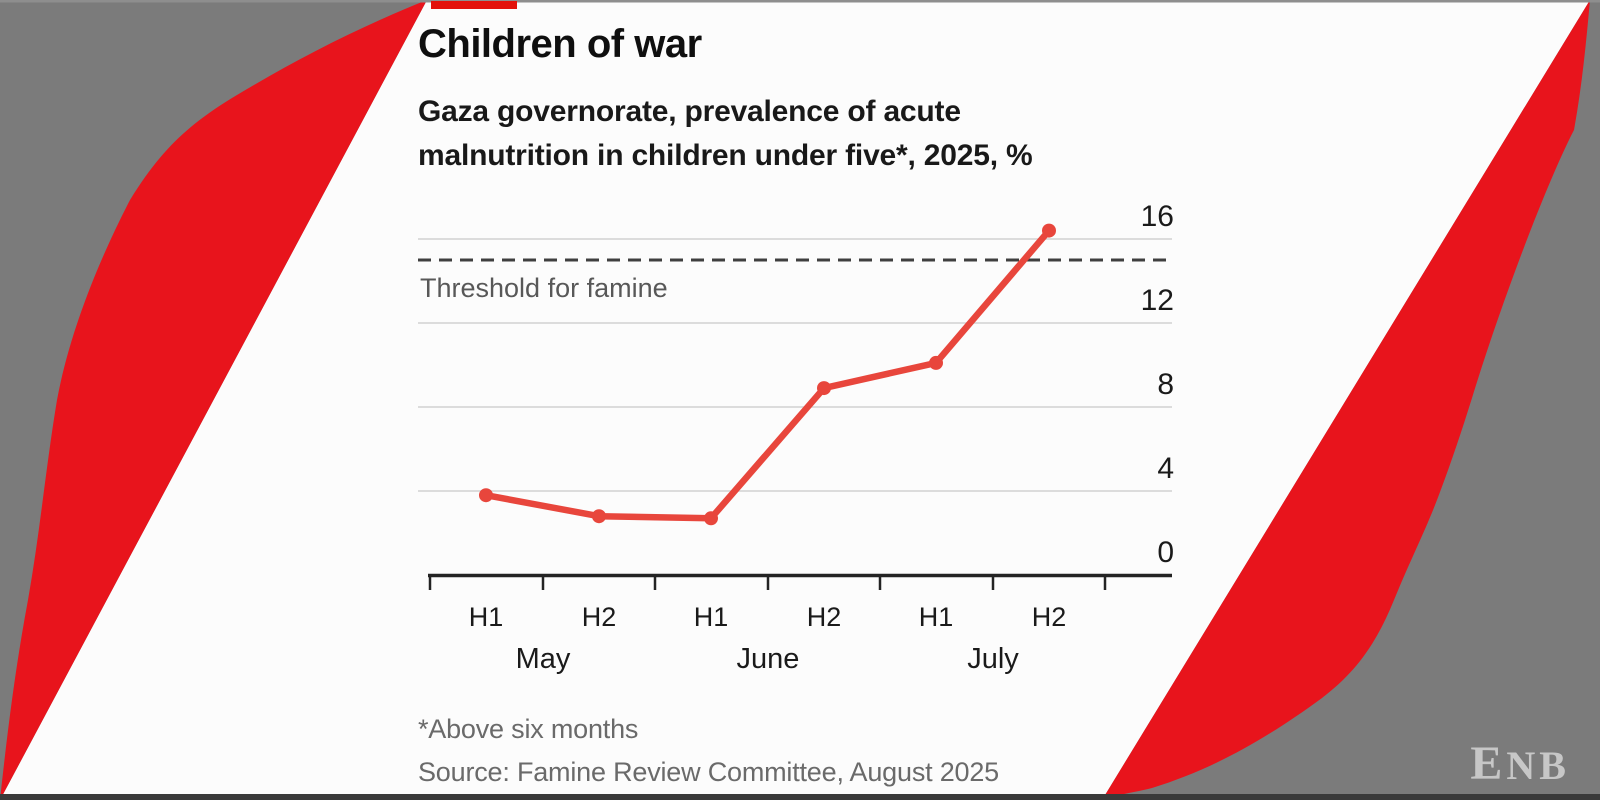  Describe the element at coordinates (1488, 763) in the screenshot. I see `enb-logo-first-letter: E` at that location.